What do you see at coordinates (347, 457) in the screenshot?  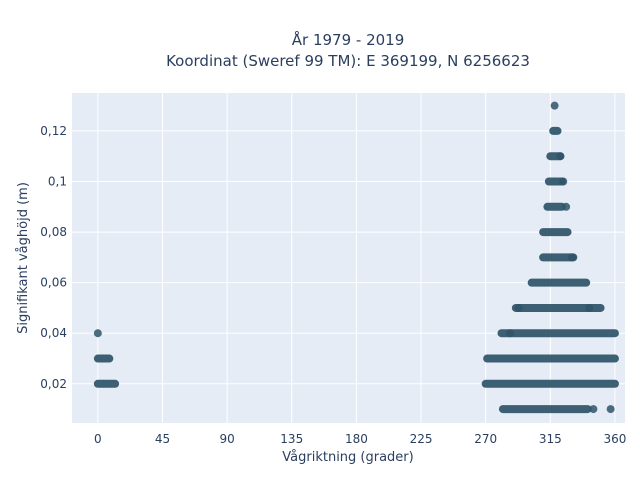 I see `x-axis-label: Vågriktning (grader)` at bounding box center [347, 457].